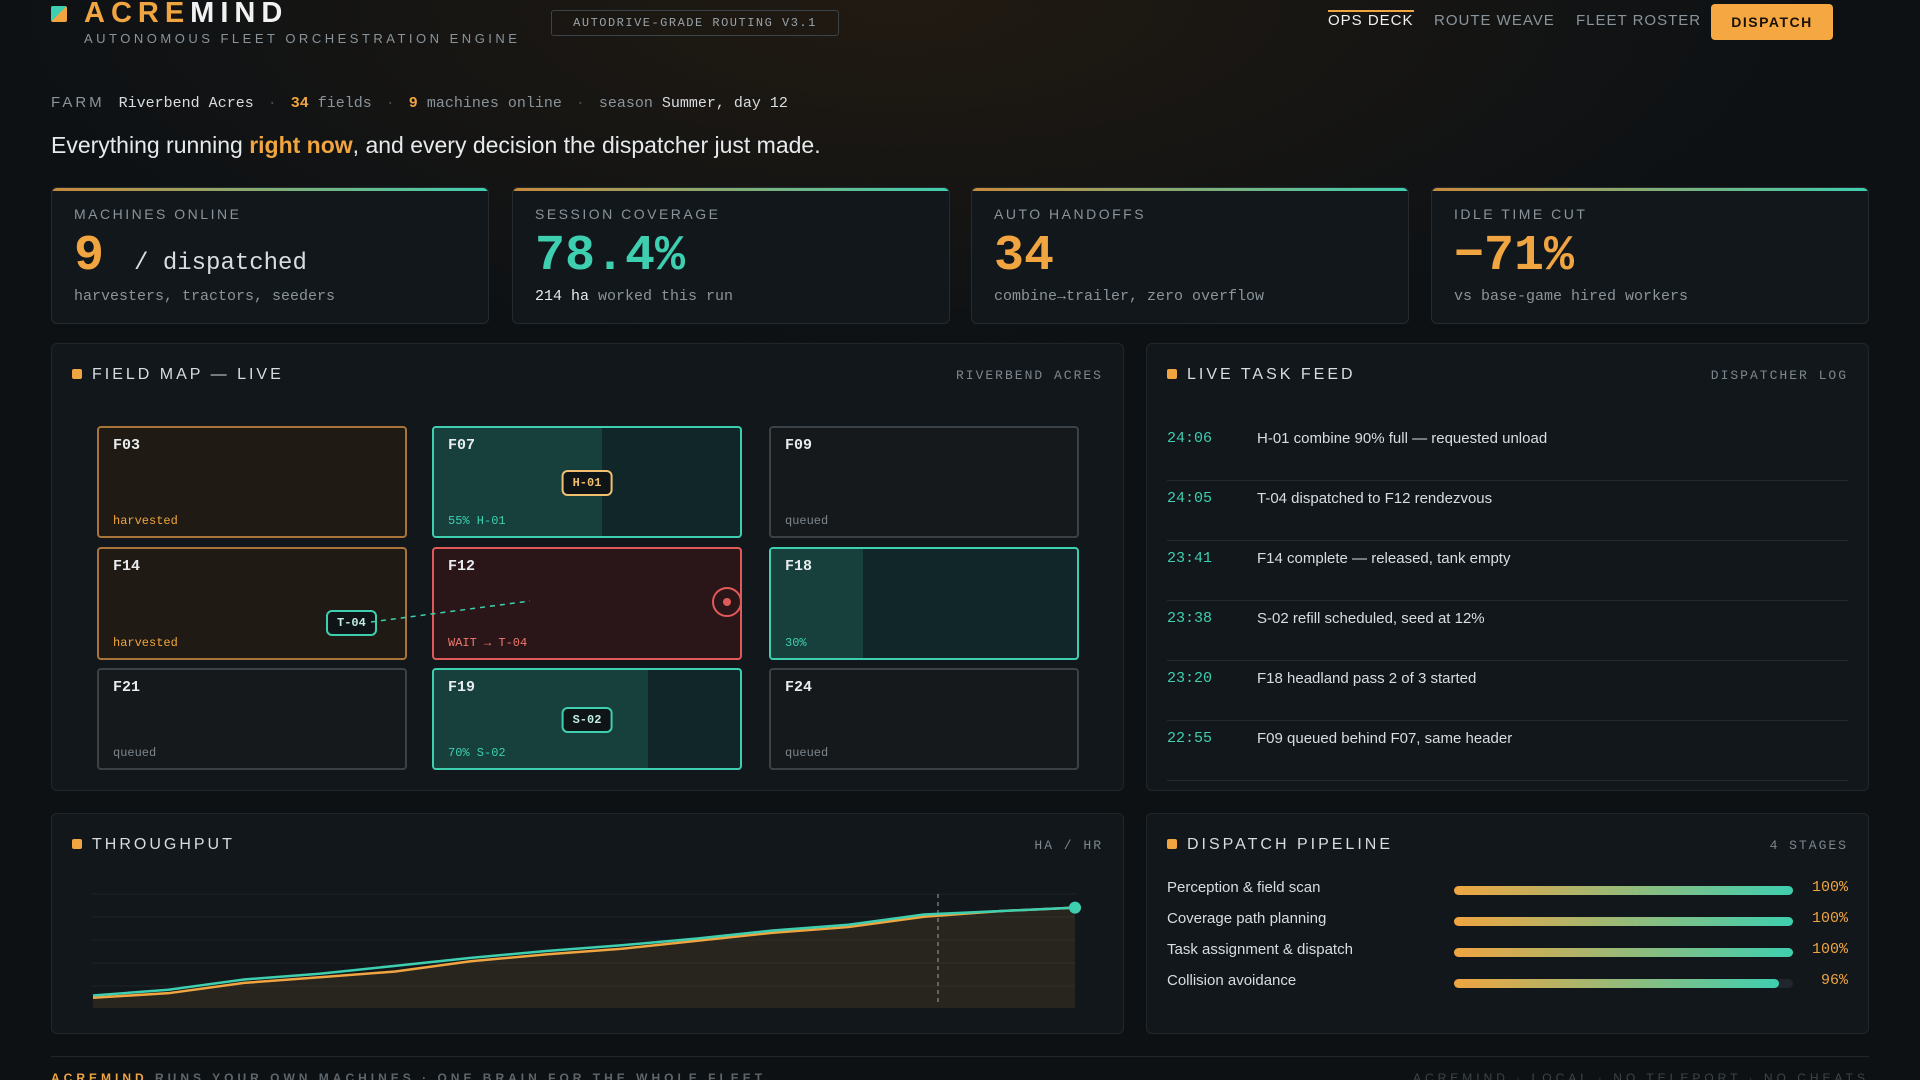 This screenshot has width=1920, height=1080. I want to click on nav-tab: ROUTE WEAVE, so click(1494, 20).